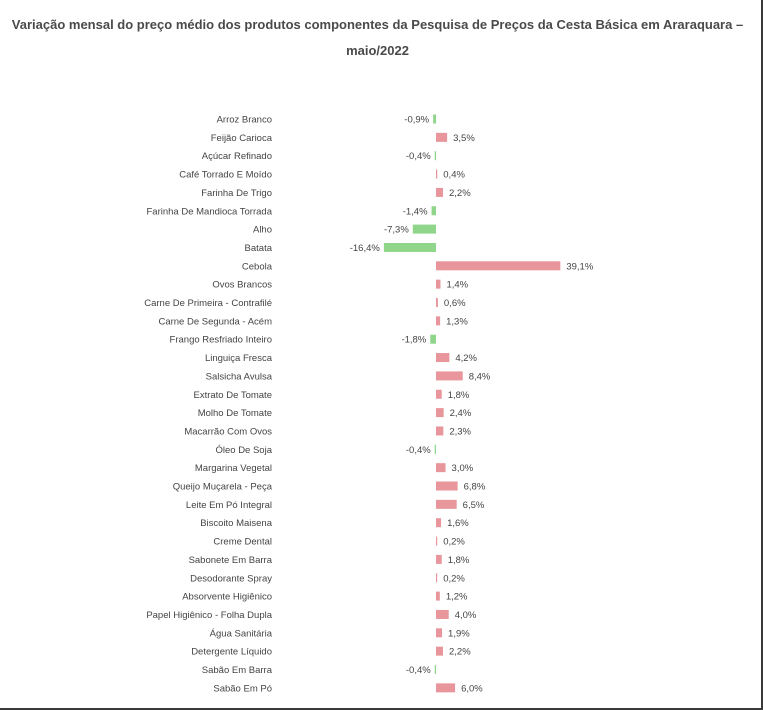  What do you see at coordinates (262, 230) in the screenshot?
I see `category-label: Alho` at bounding box center [262, 230].